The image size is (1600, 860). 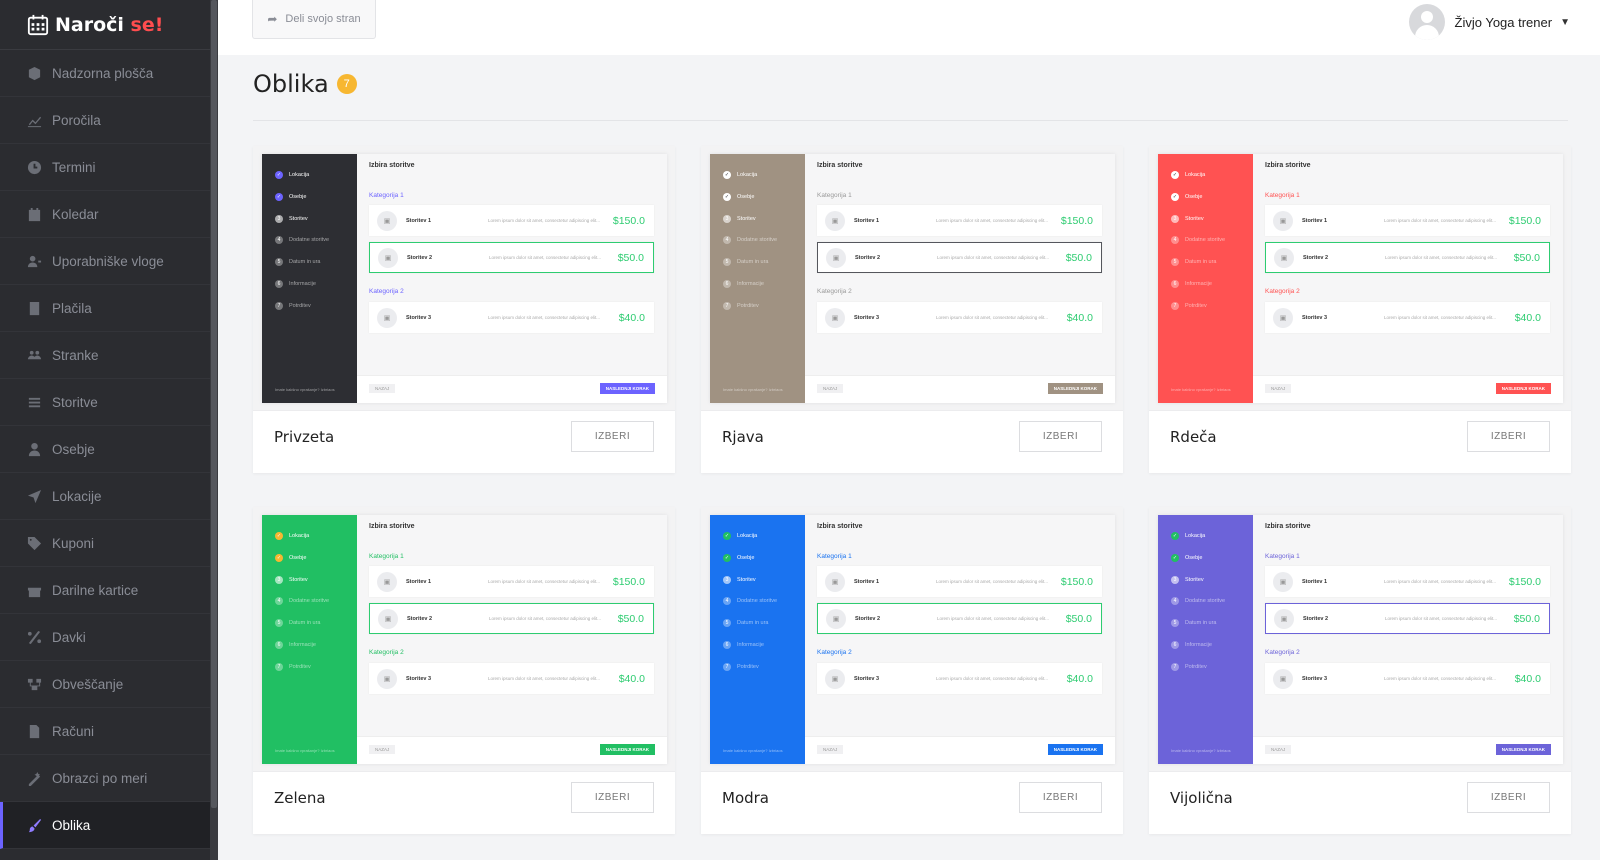 I want to click on sidebar-item-uporabniske-vloge: Uporabniške vloge, so click(x=105, y=261).